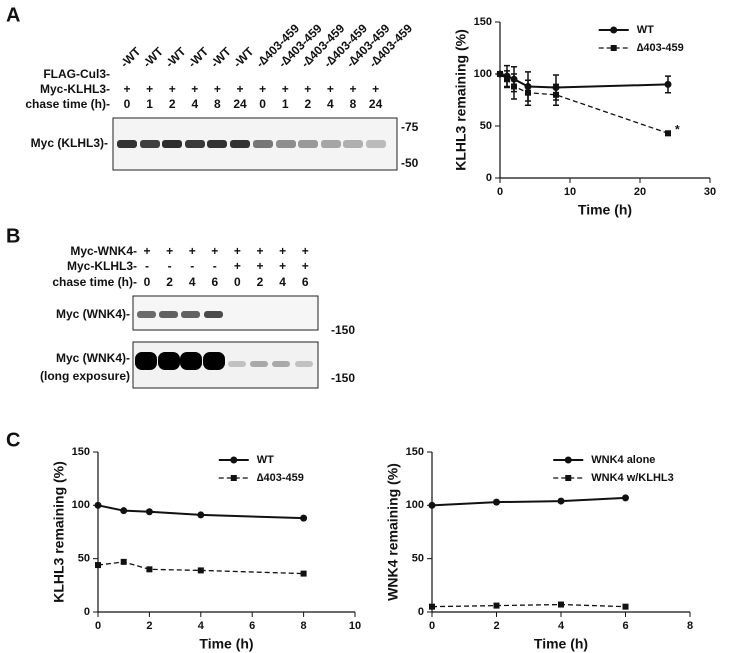  Describe the element at coordinates (217, 104) in the screenshot. I see `lane-value: 8` at that location.